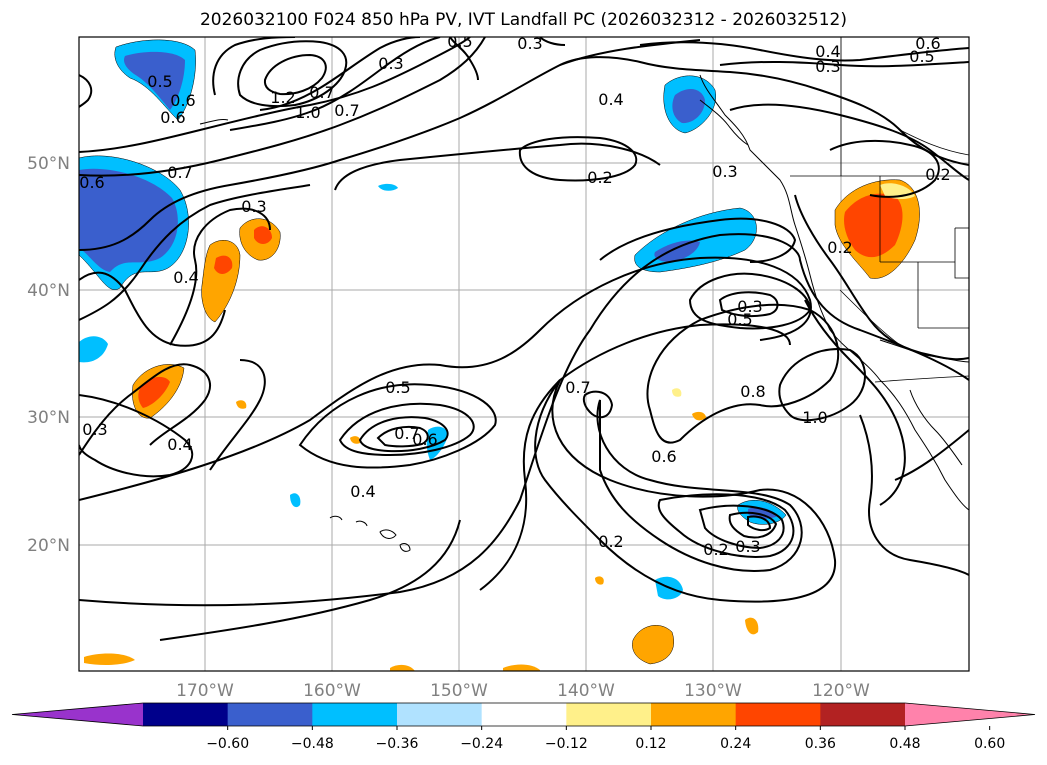 This screenshot has height=765, width=1047. What do you see at coordinates (586, 691) in the screenshot?
I see `lon-label-140w: 140°W` at bounding box center [586, 691].